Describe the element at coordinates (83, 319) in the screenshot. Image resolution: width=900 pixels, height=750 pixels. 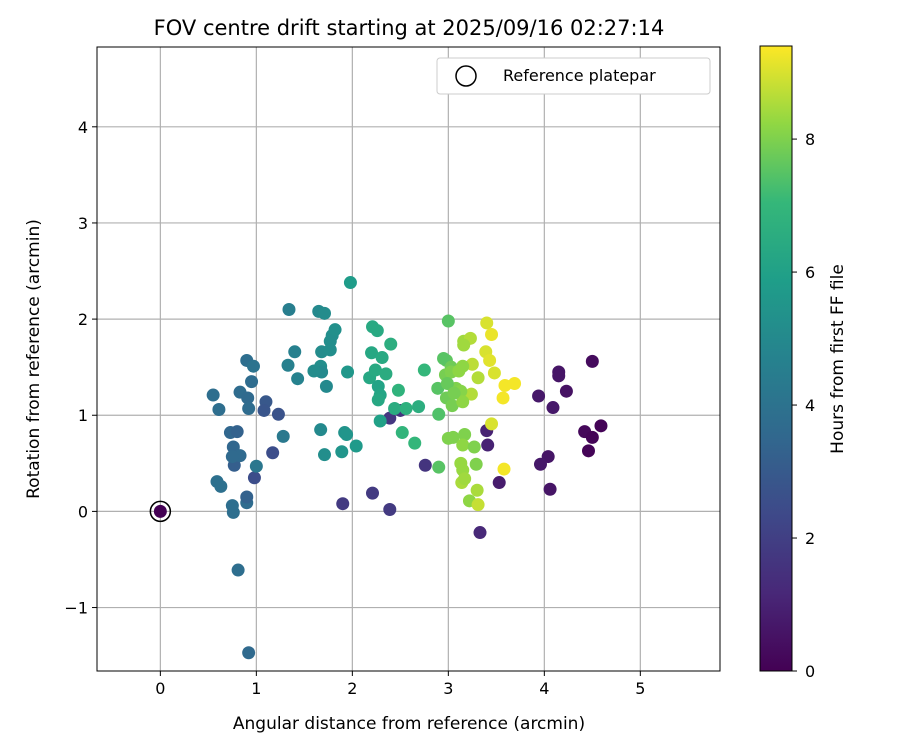
I see `y-tick-label: 2` at that location.